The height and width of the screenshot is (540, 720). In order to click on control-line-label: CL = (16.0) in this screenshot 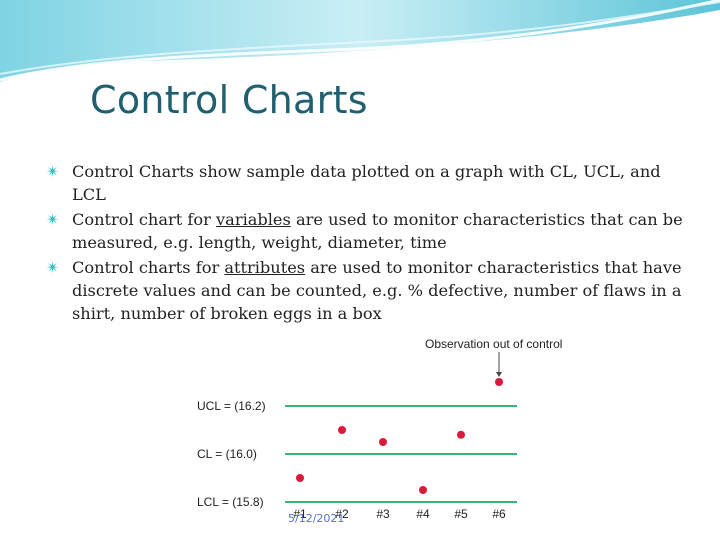, I will do `click(227, 454)`.